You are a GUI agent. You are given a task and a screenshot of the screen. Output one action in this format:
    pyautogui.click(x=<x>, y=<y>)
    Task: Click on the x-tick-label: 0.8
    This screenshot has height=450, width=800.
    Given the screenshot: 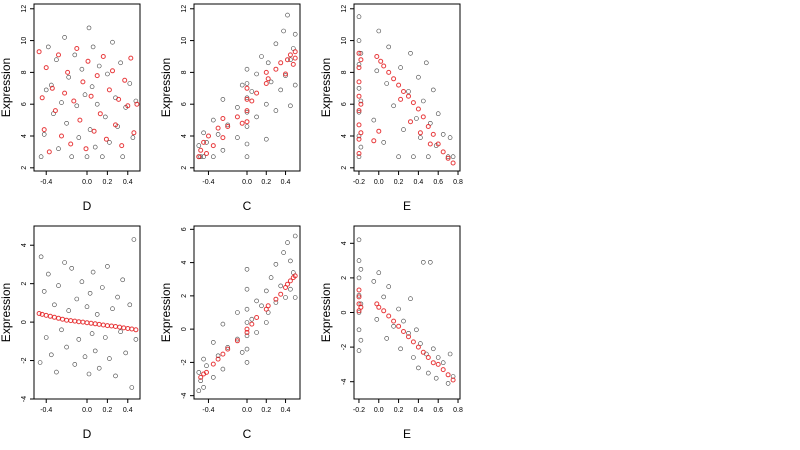 What is the action you would take?
    pyautogui.click(x=458, y=182)
    